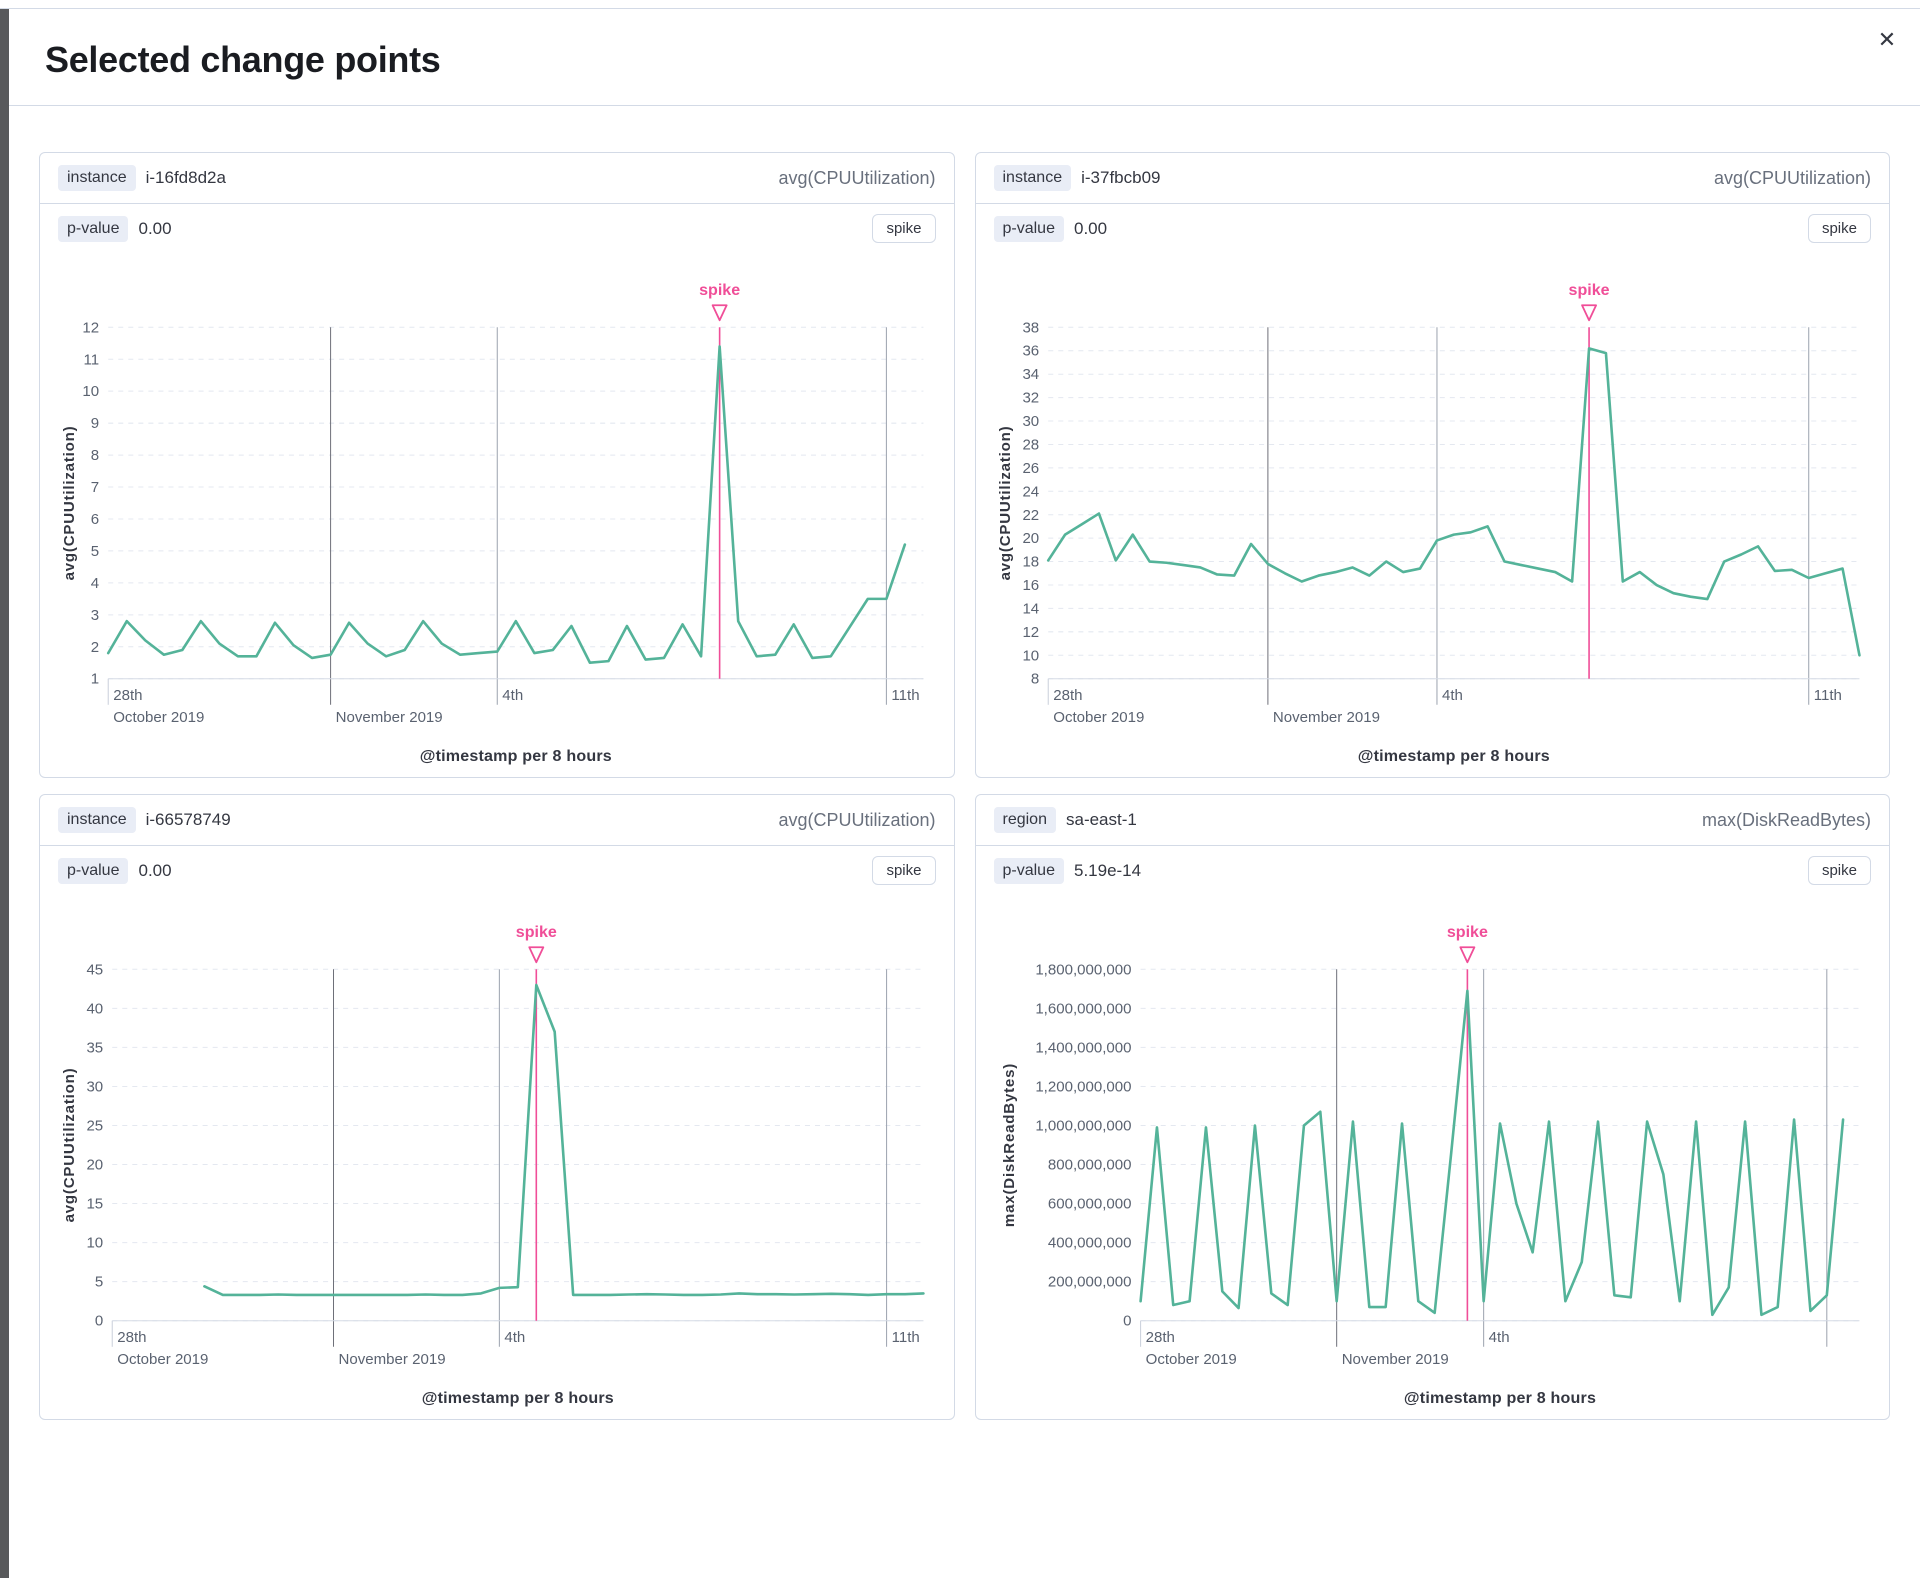 This screenshot has width=1920, height=1578. Describe the element at coordinates (95, 615) in the screenshot. I see `svg-text: 3` at that location.